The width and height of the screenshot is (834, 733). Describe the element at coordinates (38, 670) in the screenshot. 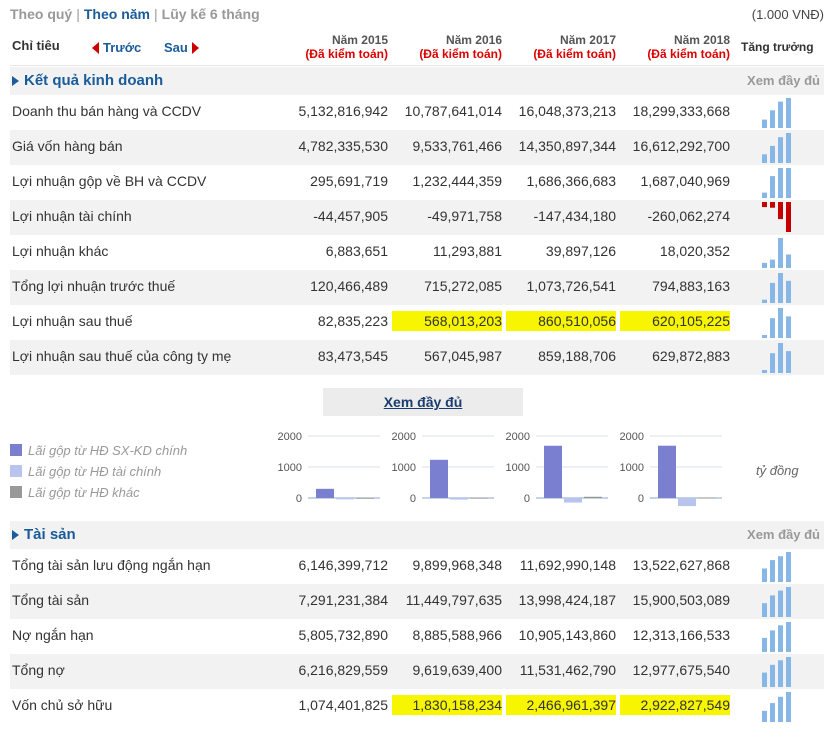

I see `row-label: Tổng nợ` at that location.